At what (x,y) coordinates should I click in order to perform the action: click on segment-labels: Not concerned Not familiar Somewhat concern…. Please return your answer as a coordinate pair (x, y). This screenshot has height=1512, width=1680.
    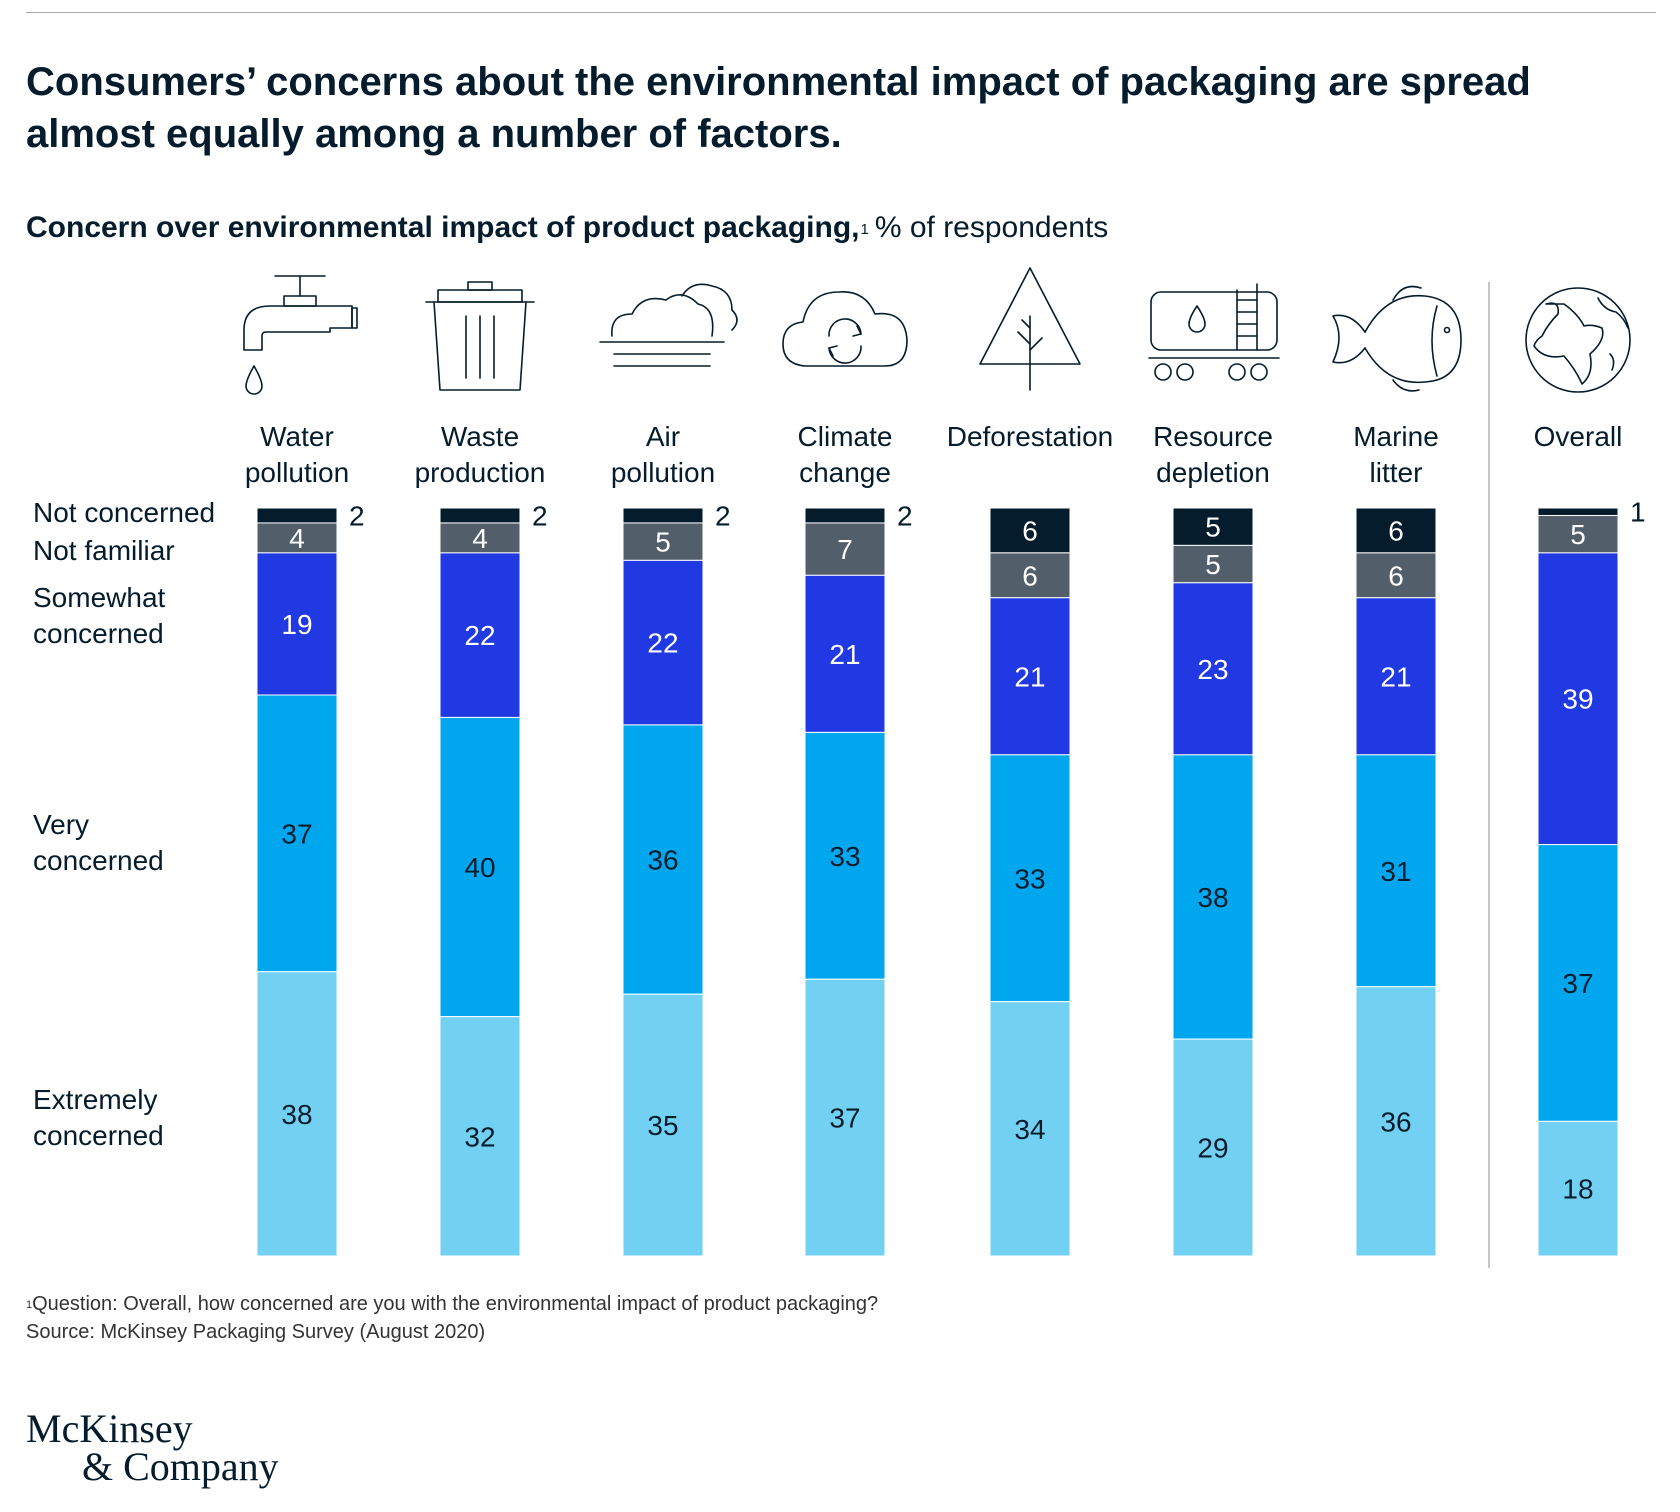
    Looking at the image, I should click on (124, 824).